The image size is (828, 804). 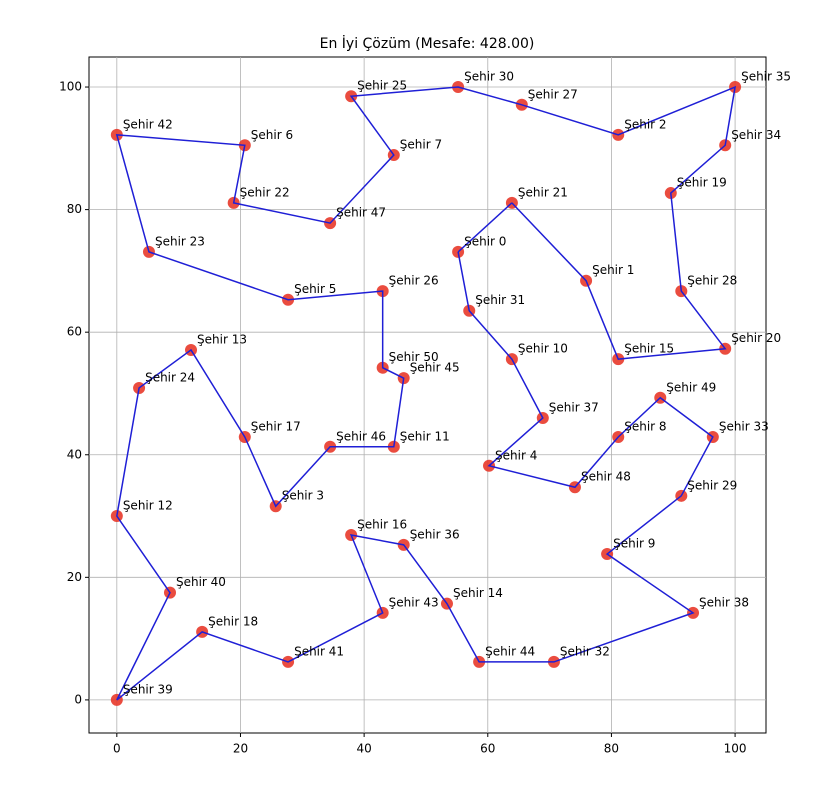 What do you see at coordinates (485, 241) in the screenshot?
I see `city-label: Şehir 0` at bounding box center [485, 241].